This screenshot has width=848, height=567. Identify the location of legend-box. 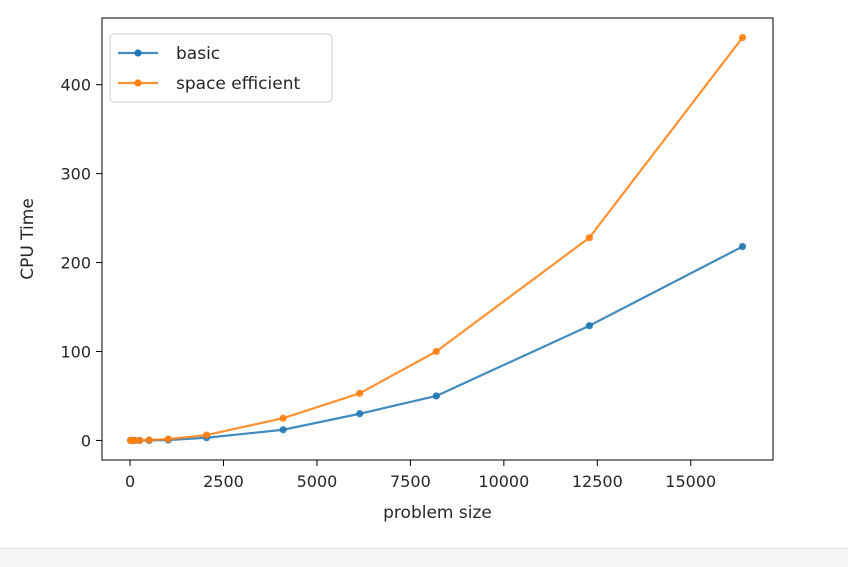
(221, 68).